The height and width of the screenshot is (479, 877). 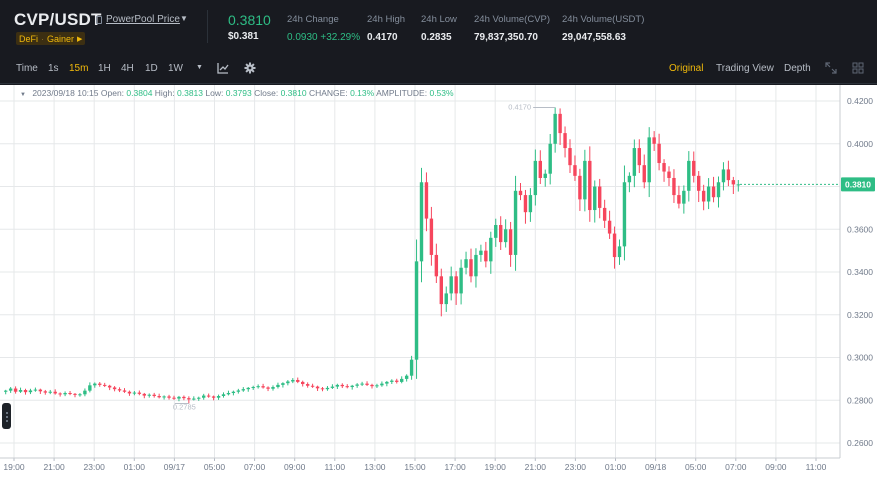 I want to click on indicator-icon, so click(x=223, y=69).